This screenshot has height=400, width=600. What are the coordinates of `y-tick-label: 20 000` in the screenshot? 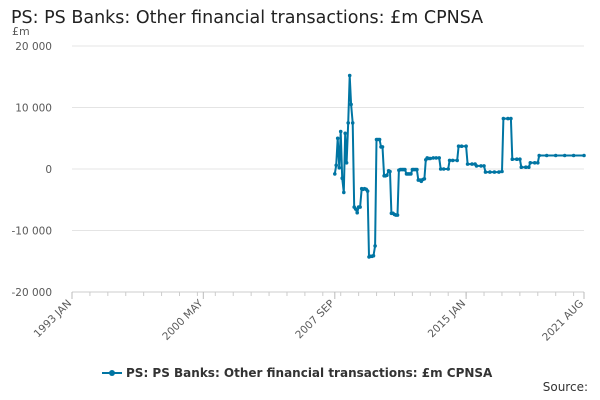 It's located at (33, 47).